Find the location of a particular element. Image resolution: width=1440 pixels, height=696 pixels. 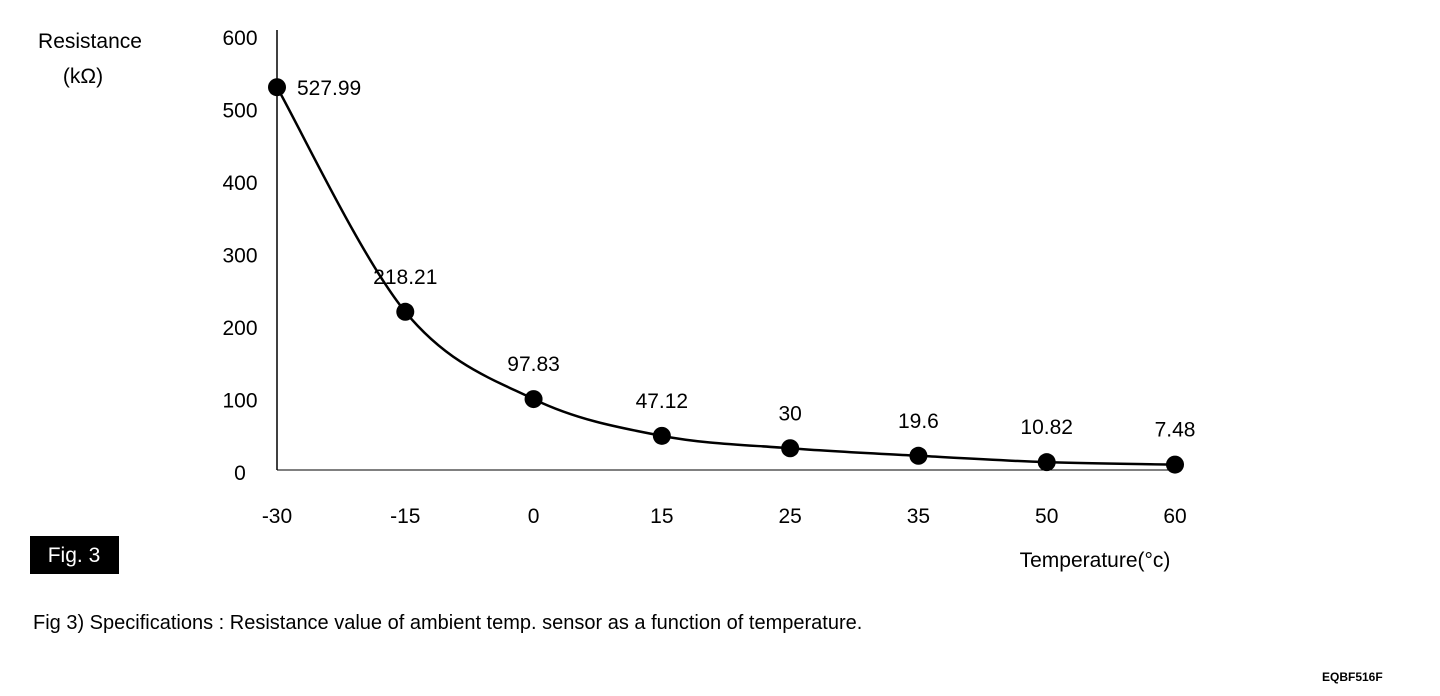

x-axis-label: Temperature(°c) is located at coordinates (1095, 560).